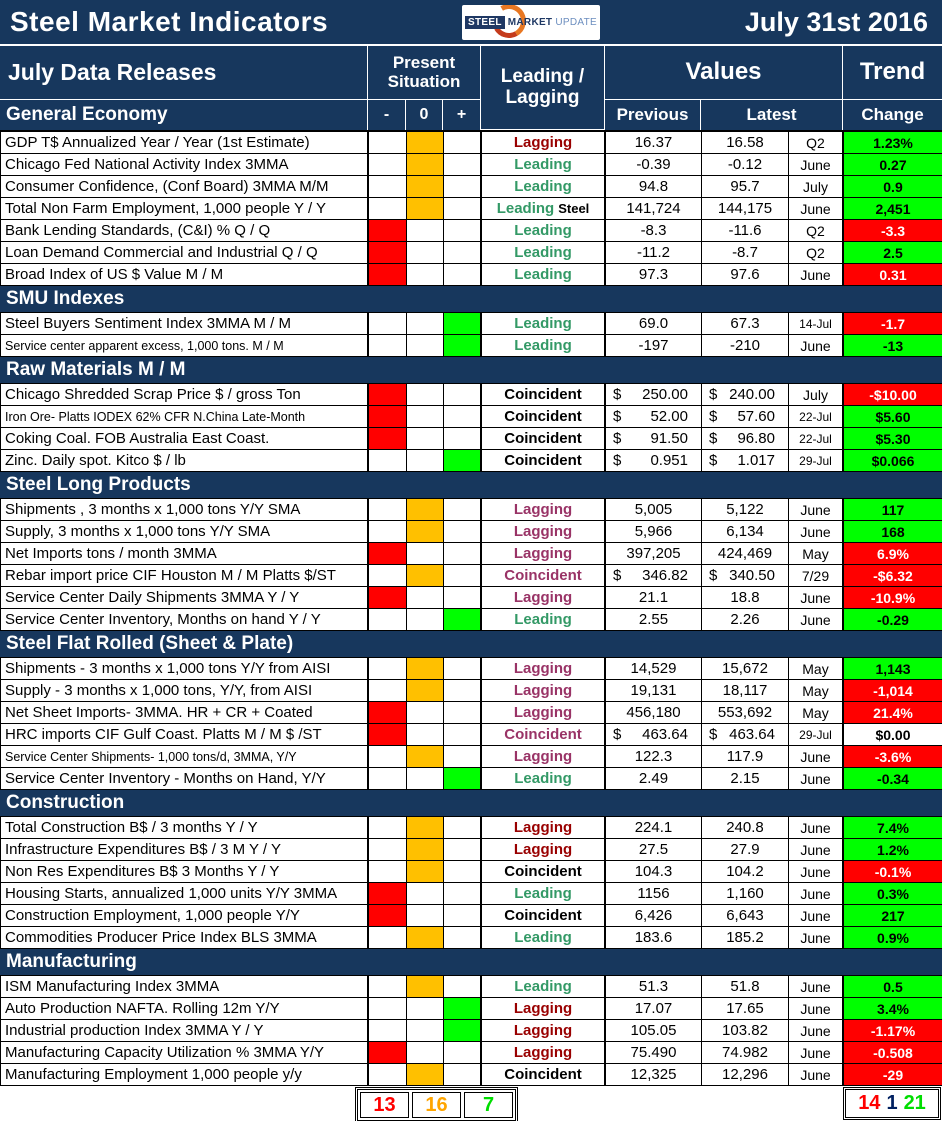  Describe the element at coordinates (893, 669) in the screenshot. I see `trend-change-cell: 1,143` at that location.